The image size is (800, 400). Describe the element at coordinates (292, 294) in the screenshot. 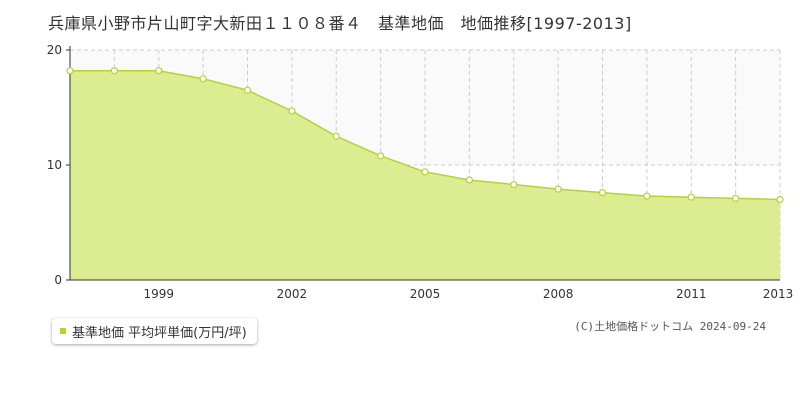

I see `x-tick-label: 2002` at that location.